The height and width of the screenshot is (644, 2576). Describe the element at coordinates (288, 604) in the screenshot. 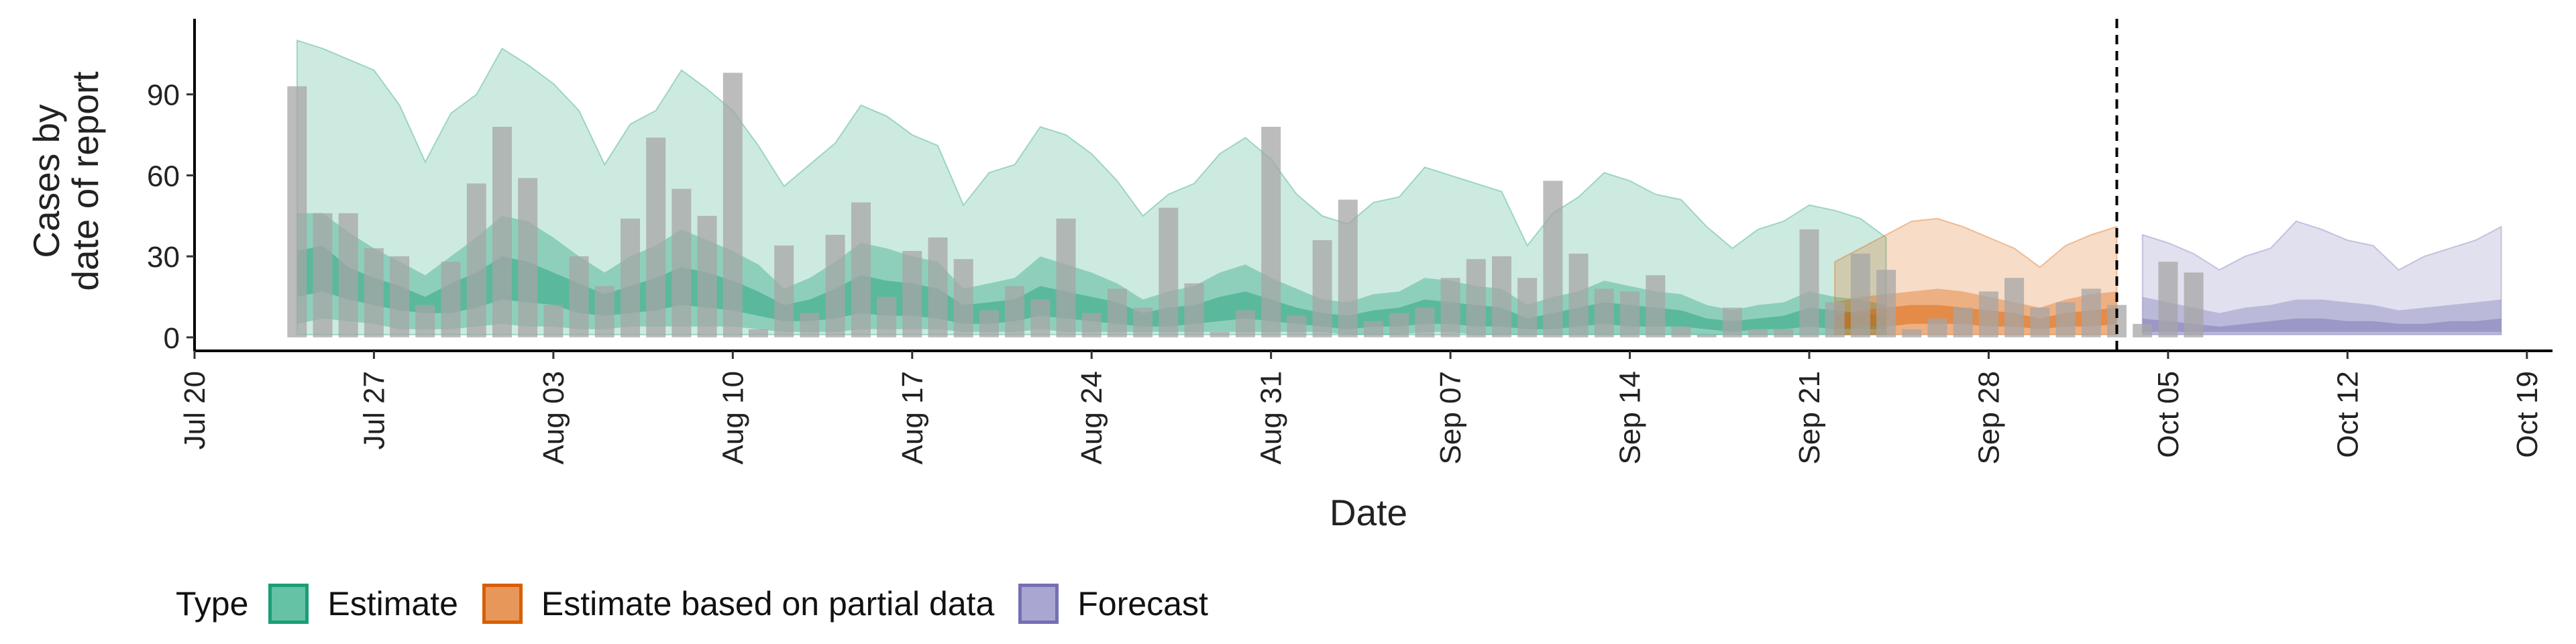

I see `legend-swatch-estimate` at that location.